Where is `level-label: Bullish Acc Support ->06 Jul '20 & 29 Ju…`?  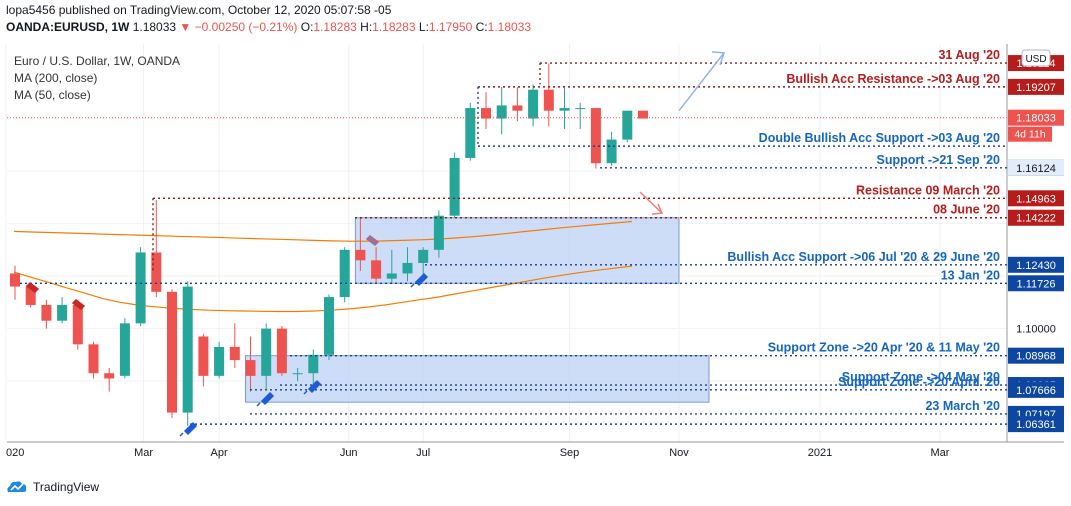 level-label: Bullish Acc Support ->06 Jul '20 & 29 Ju… is located at coordinates (863, 257).